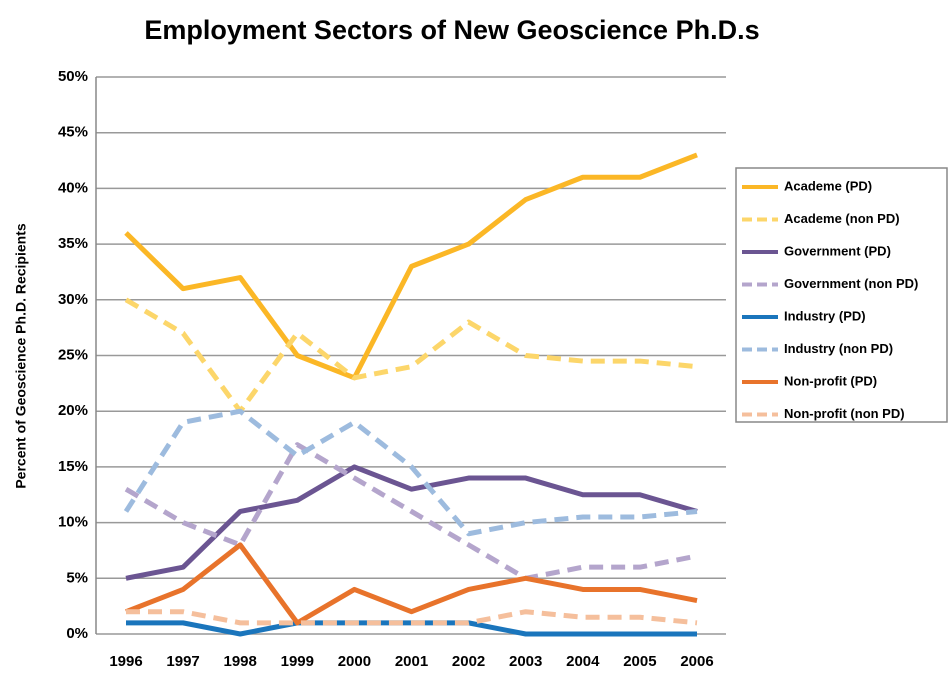 This screenshot has width=948, height=673. Describe the element at coordinates (411, 661) in the screenshot. I see `x-tick-label: 2001` at that location.